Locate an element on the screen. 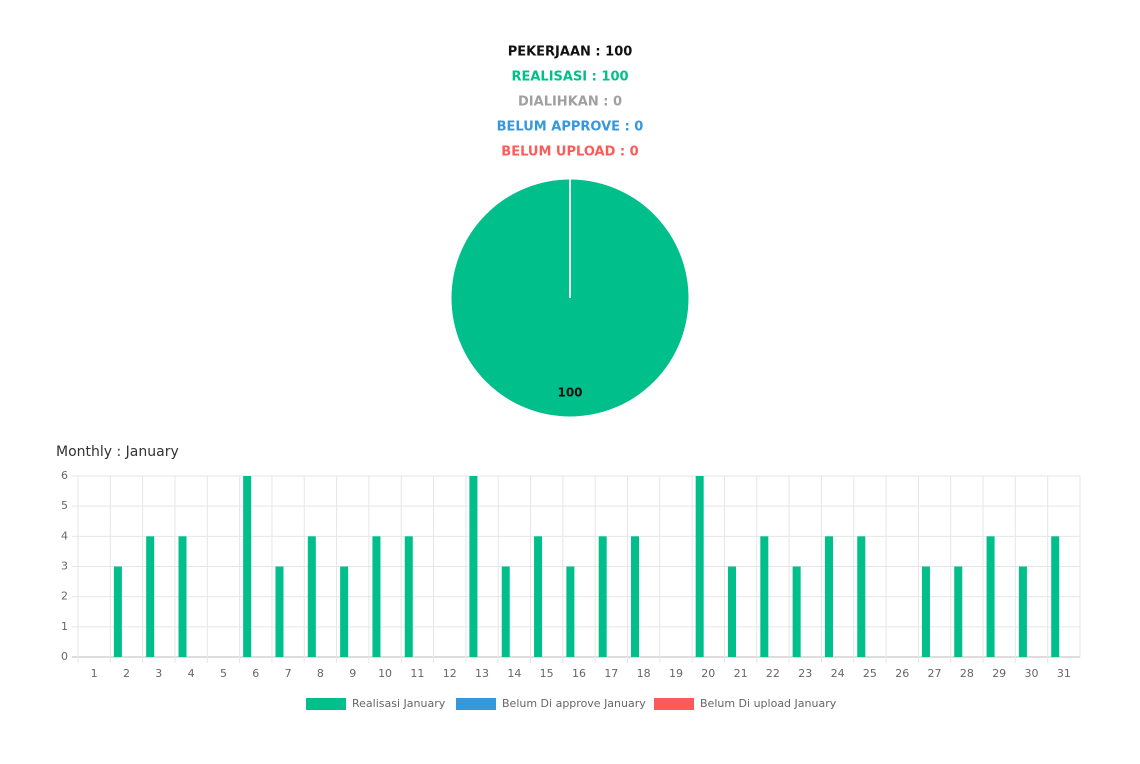 The width and height of the screenshot is (1140, 764). x-tick-label: 1 is located at coordinates (94, 673).